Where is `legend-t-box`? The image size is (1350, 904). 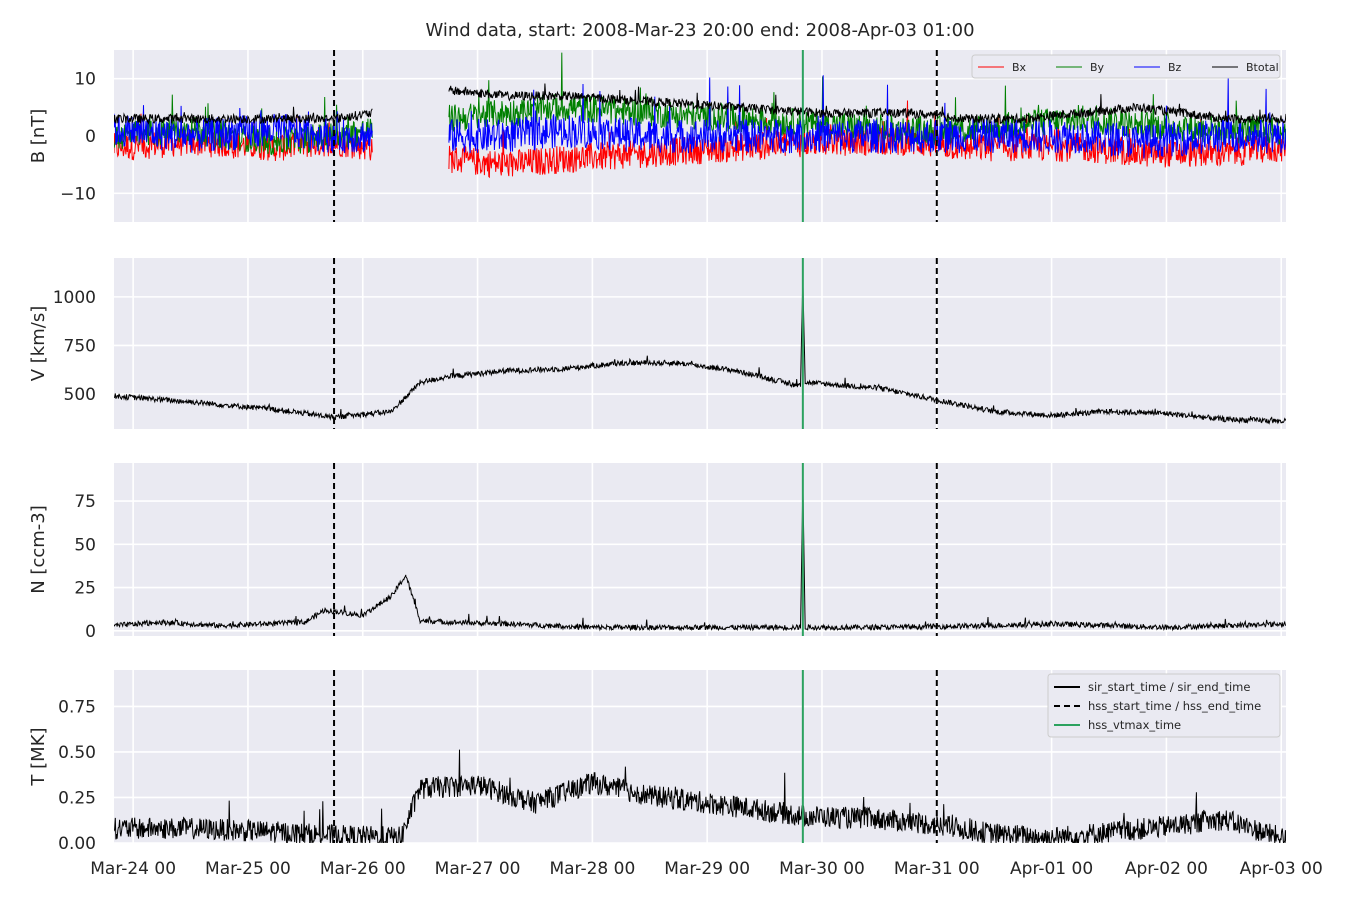
legend-t-box is located at coordinates (1164, 705).